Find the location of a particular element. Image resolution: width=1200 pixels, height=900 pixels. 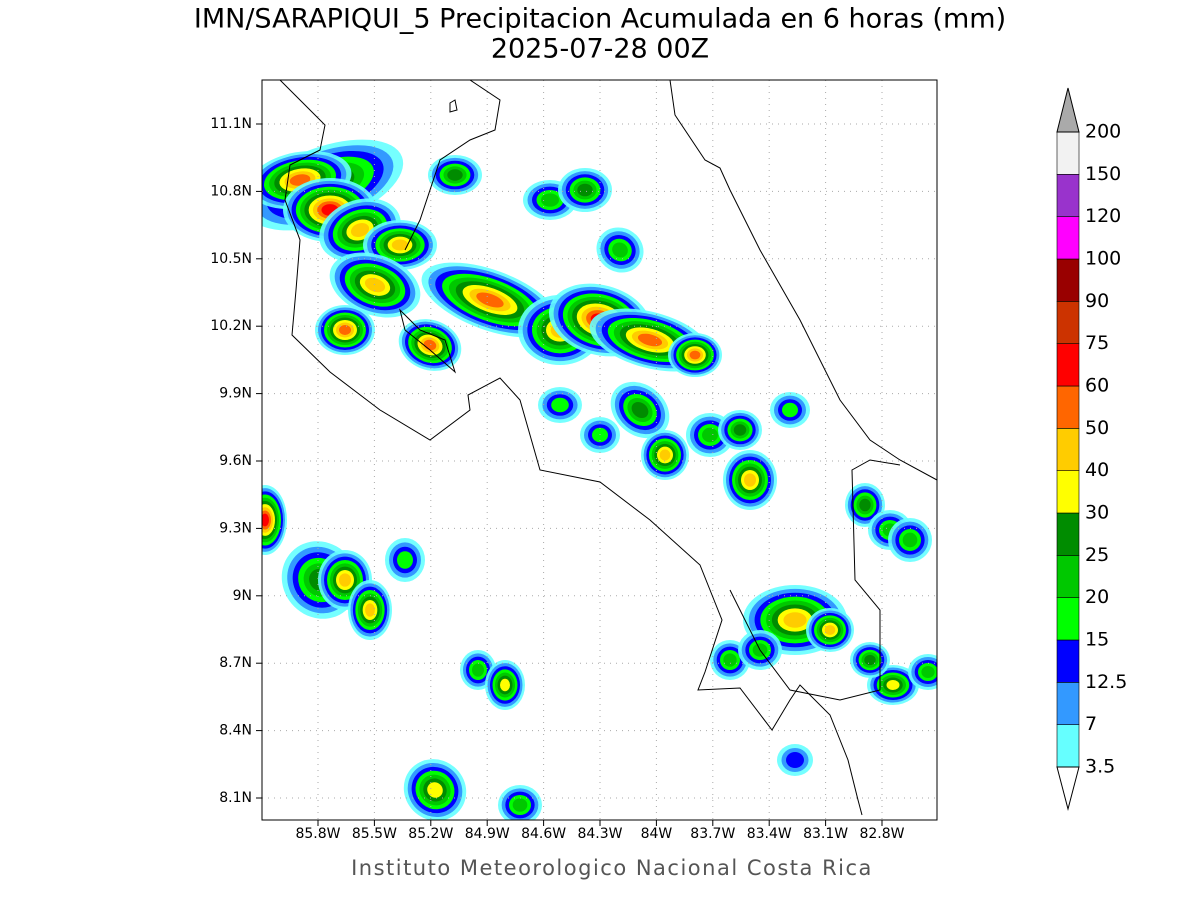

lon-label: 83.1W is located at coordinates (825, 834).